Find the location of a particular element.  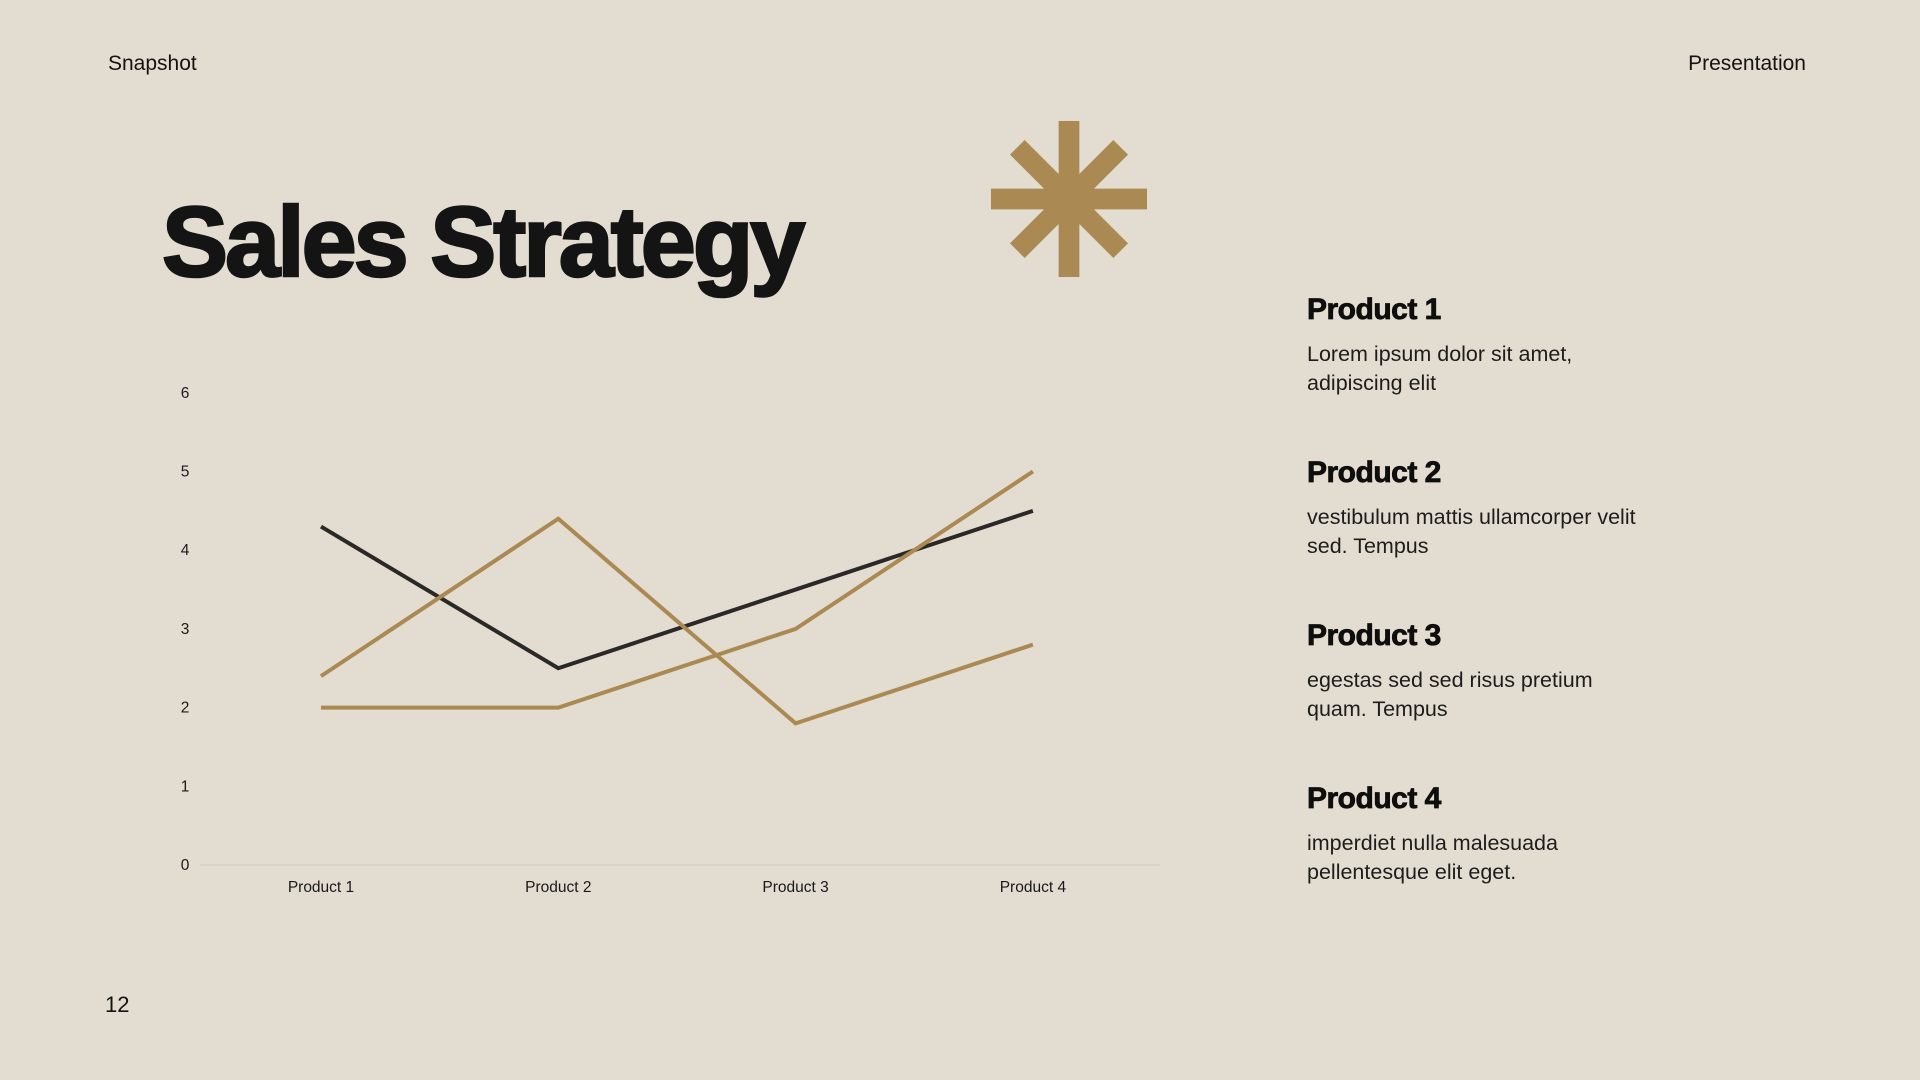

product-heading: Product 4 is located at coordinates (1374, 799).